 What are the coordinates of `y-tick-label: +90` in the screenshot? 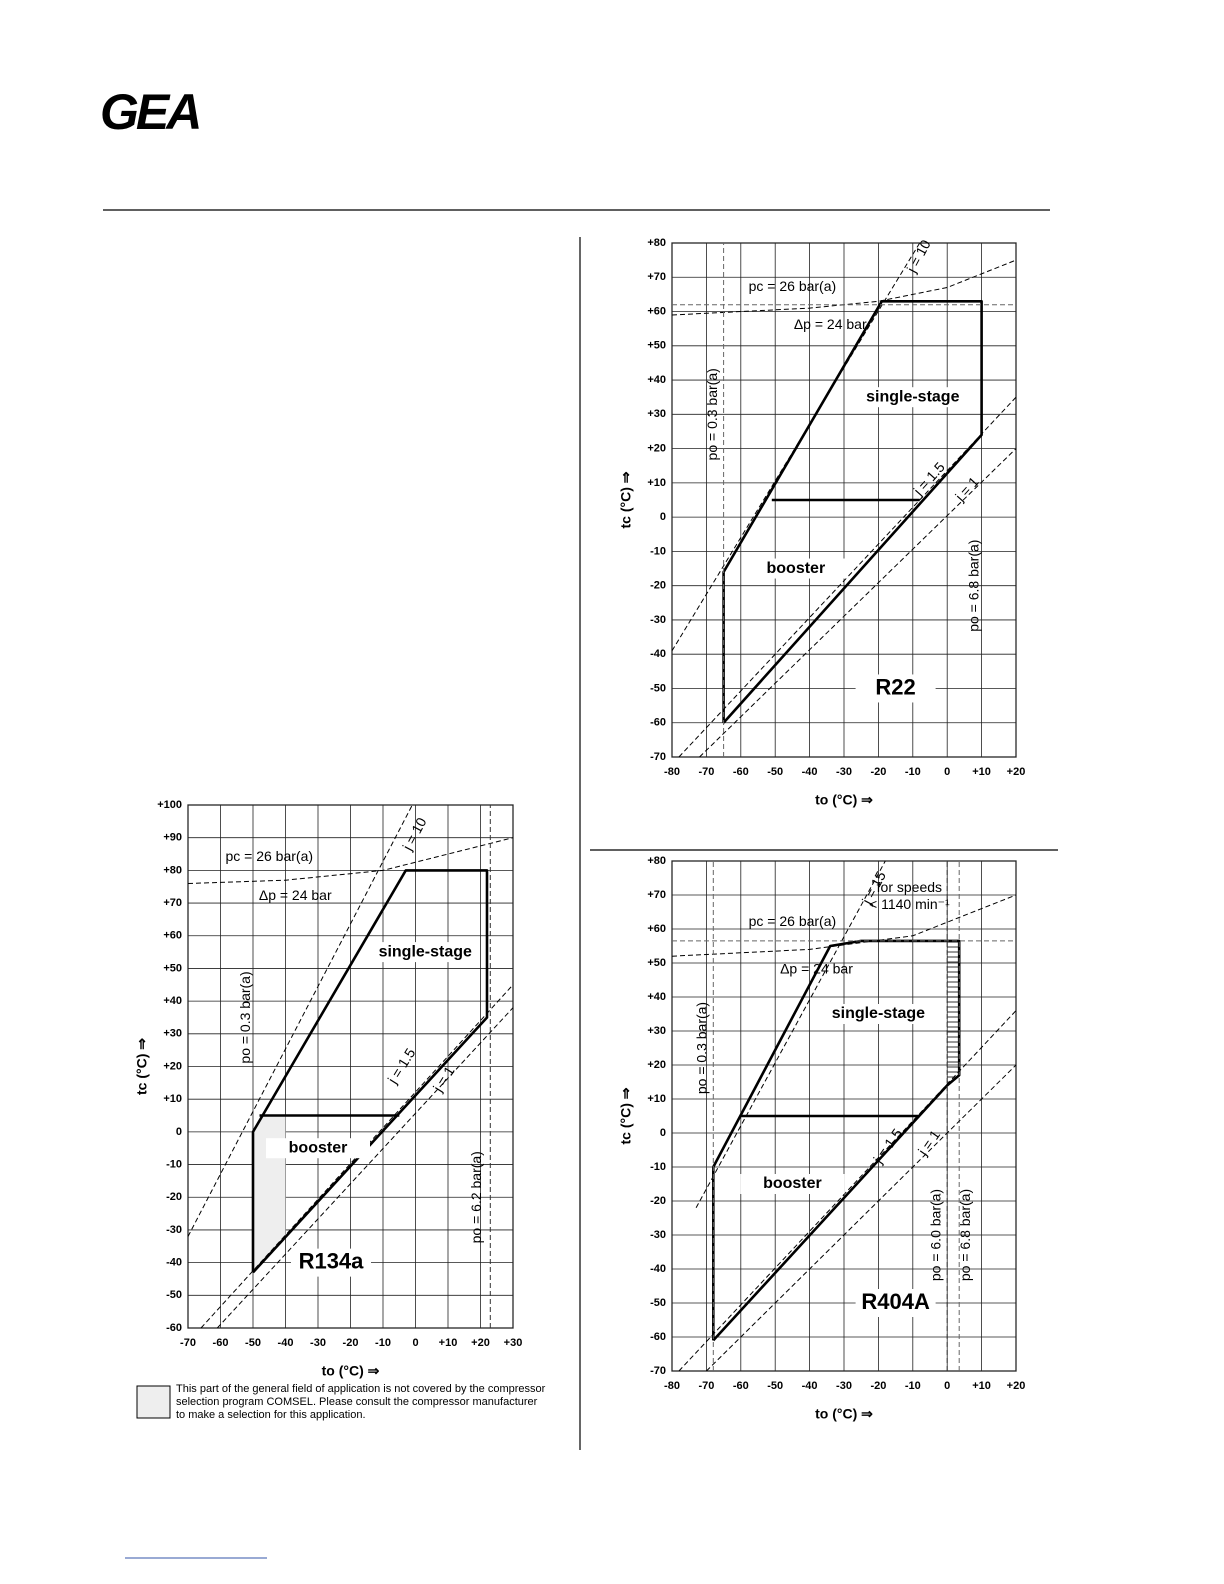 It's located at (172, 838).